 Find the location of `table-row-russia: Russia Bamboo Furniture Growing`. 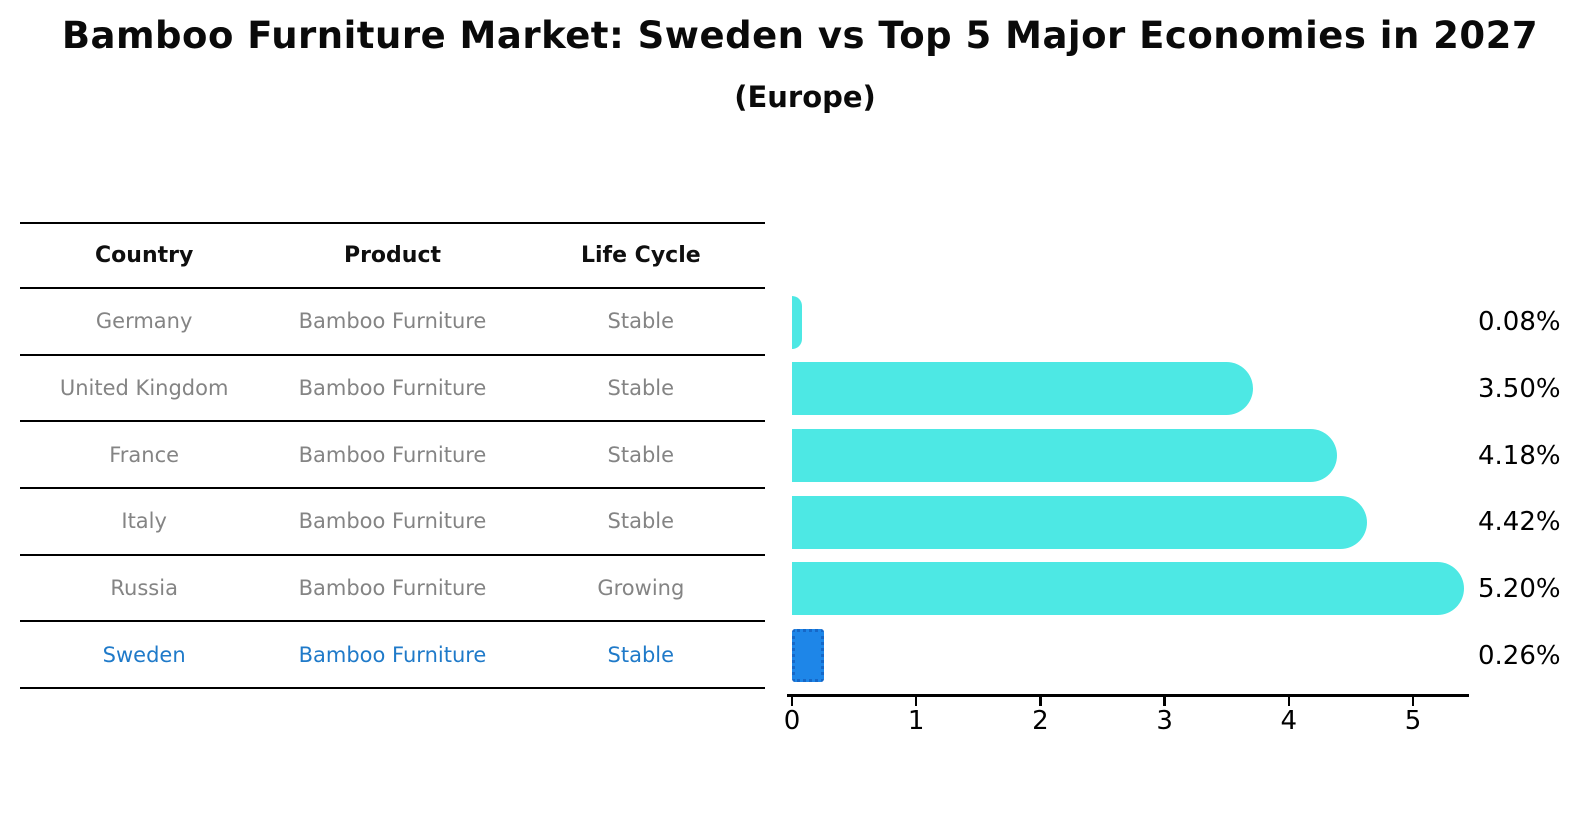

table-row-russia: Russia Bamboo Furniture Growing is located at coordinates (392, 589).